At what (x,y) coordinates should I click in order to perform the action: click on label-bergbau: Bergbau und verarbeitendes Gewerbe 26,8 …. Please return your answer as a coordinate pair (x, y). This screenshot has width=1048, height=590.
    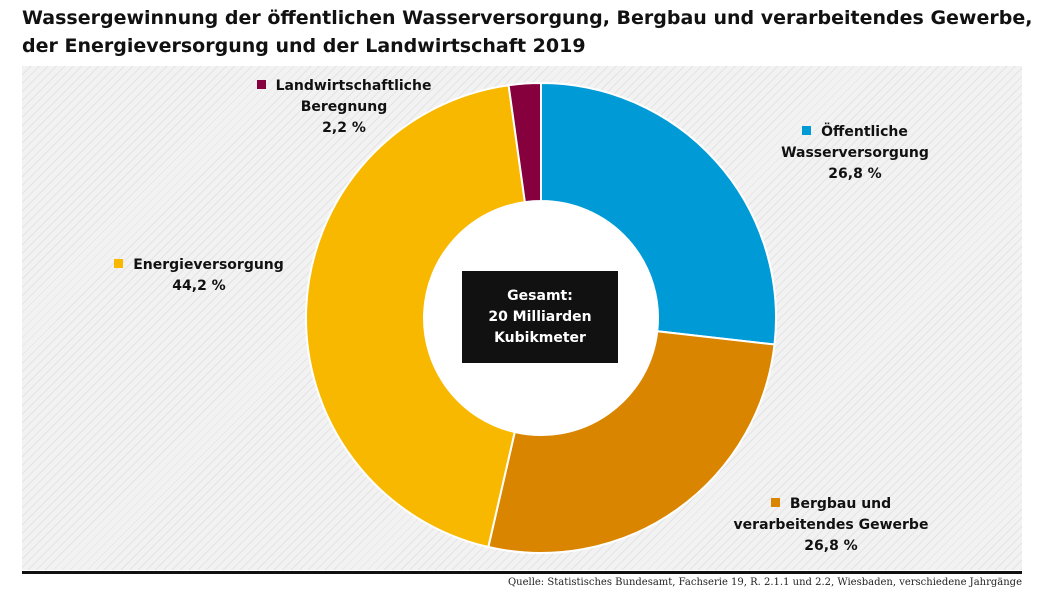
    Looking at the image, I should click on (831, 525).